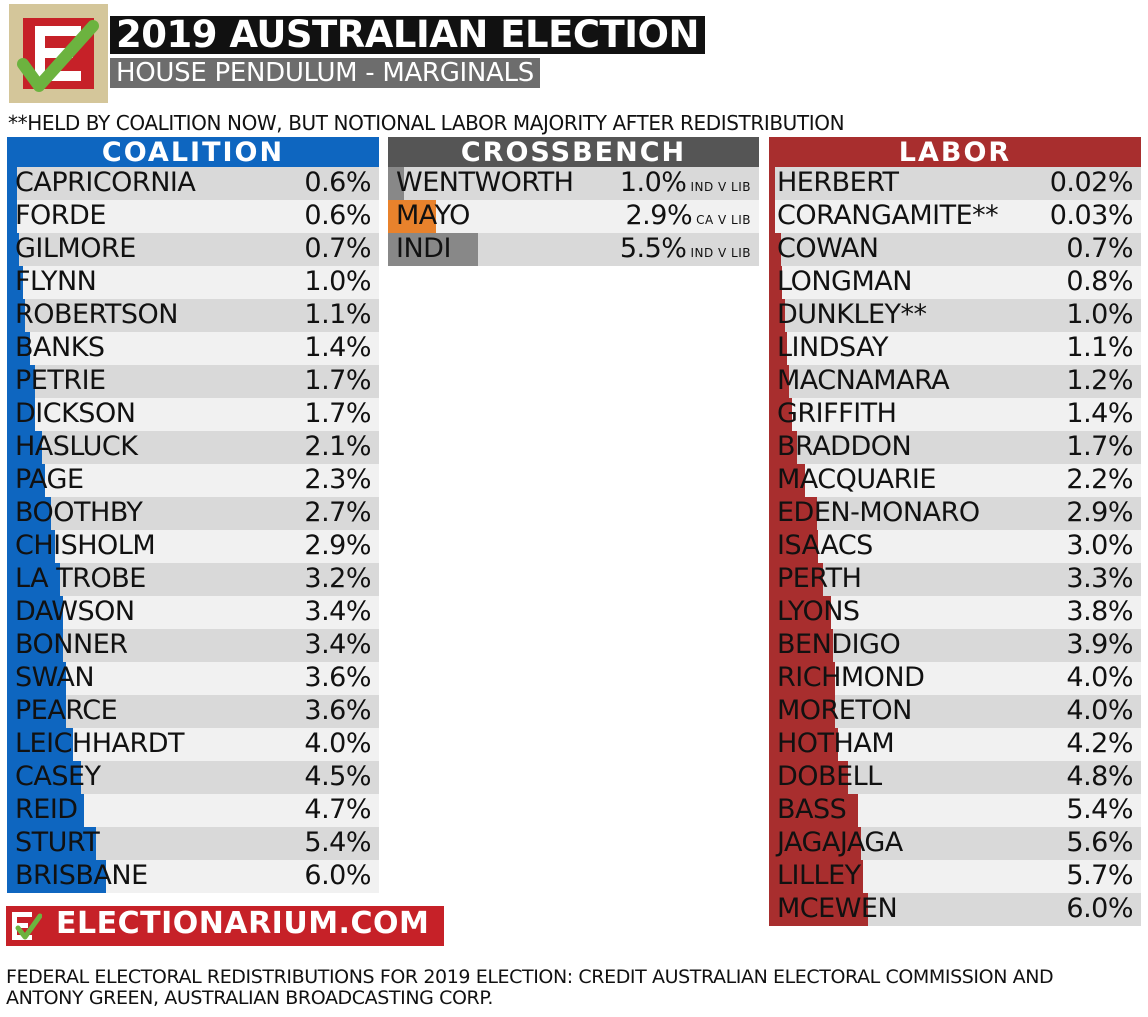 This screenshot has height=1017, width=1148. I want to click on seat-name: BANKS, so click(60, 347).